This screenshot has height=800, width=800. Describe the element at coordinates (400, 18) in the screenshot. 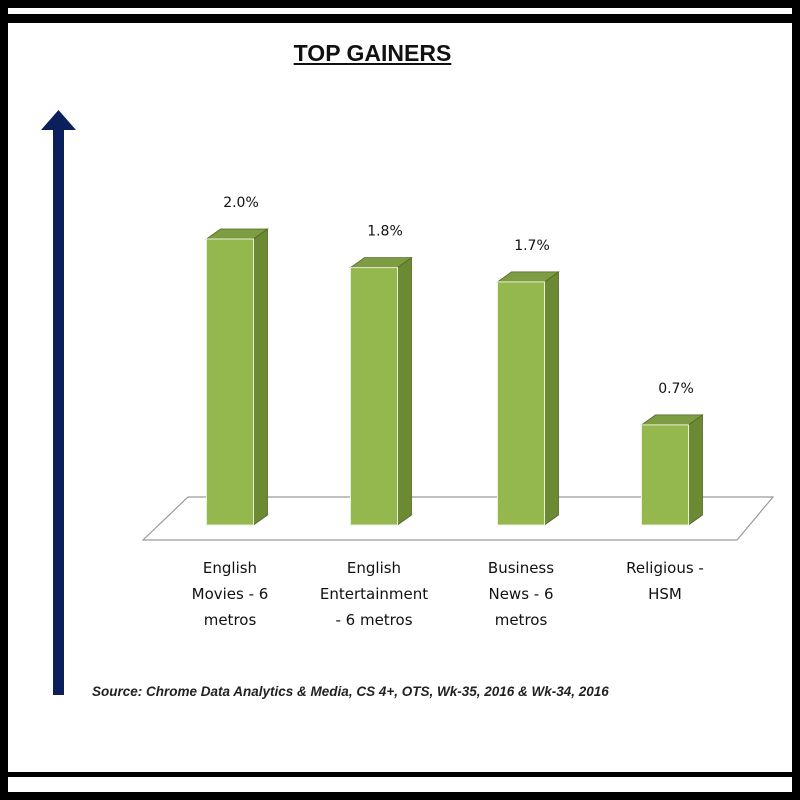

I see `frame-top-border` at that location.